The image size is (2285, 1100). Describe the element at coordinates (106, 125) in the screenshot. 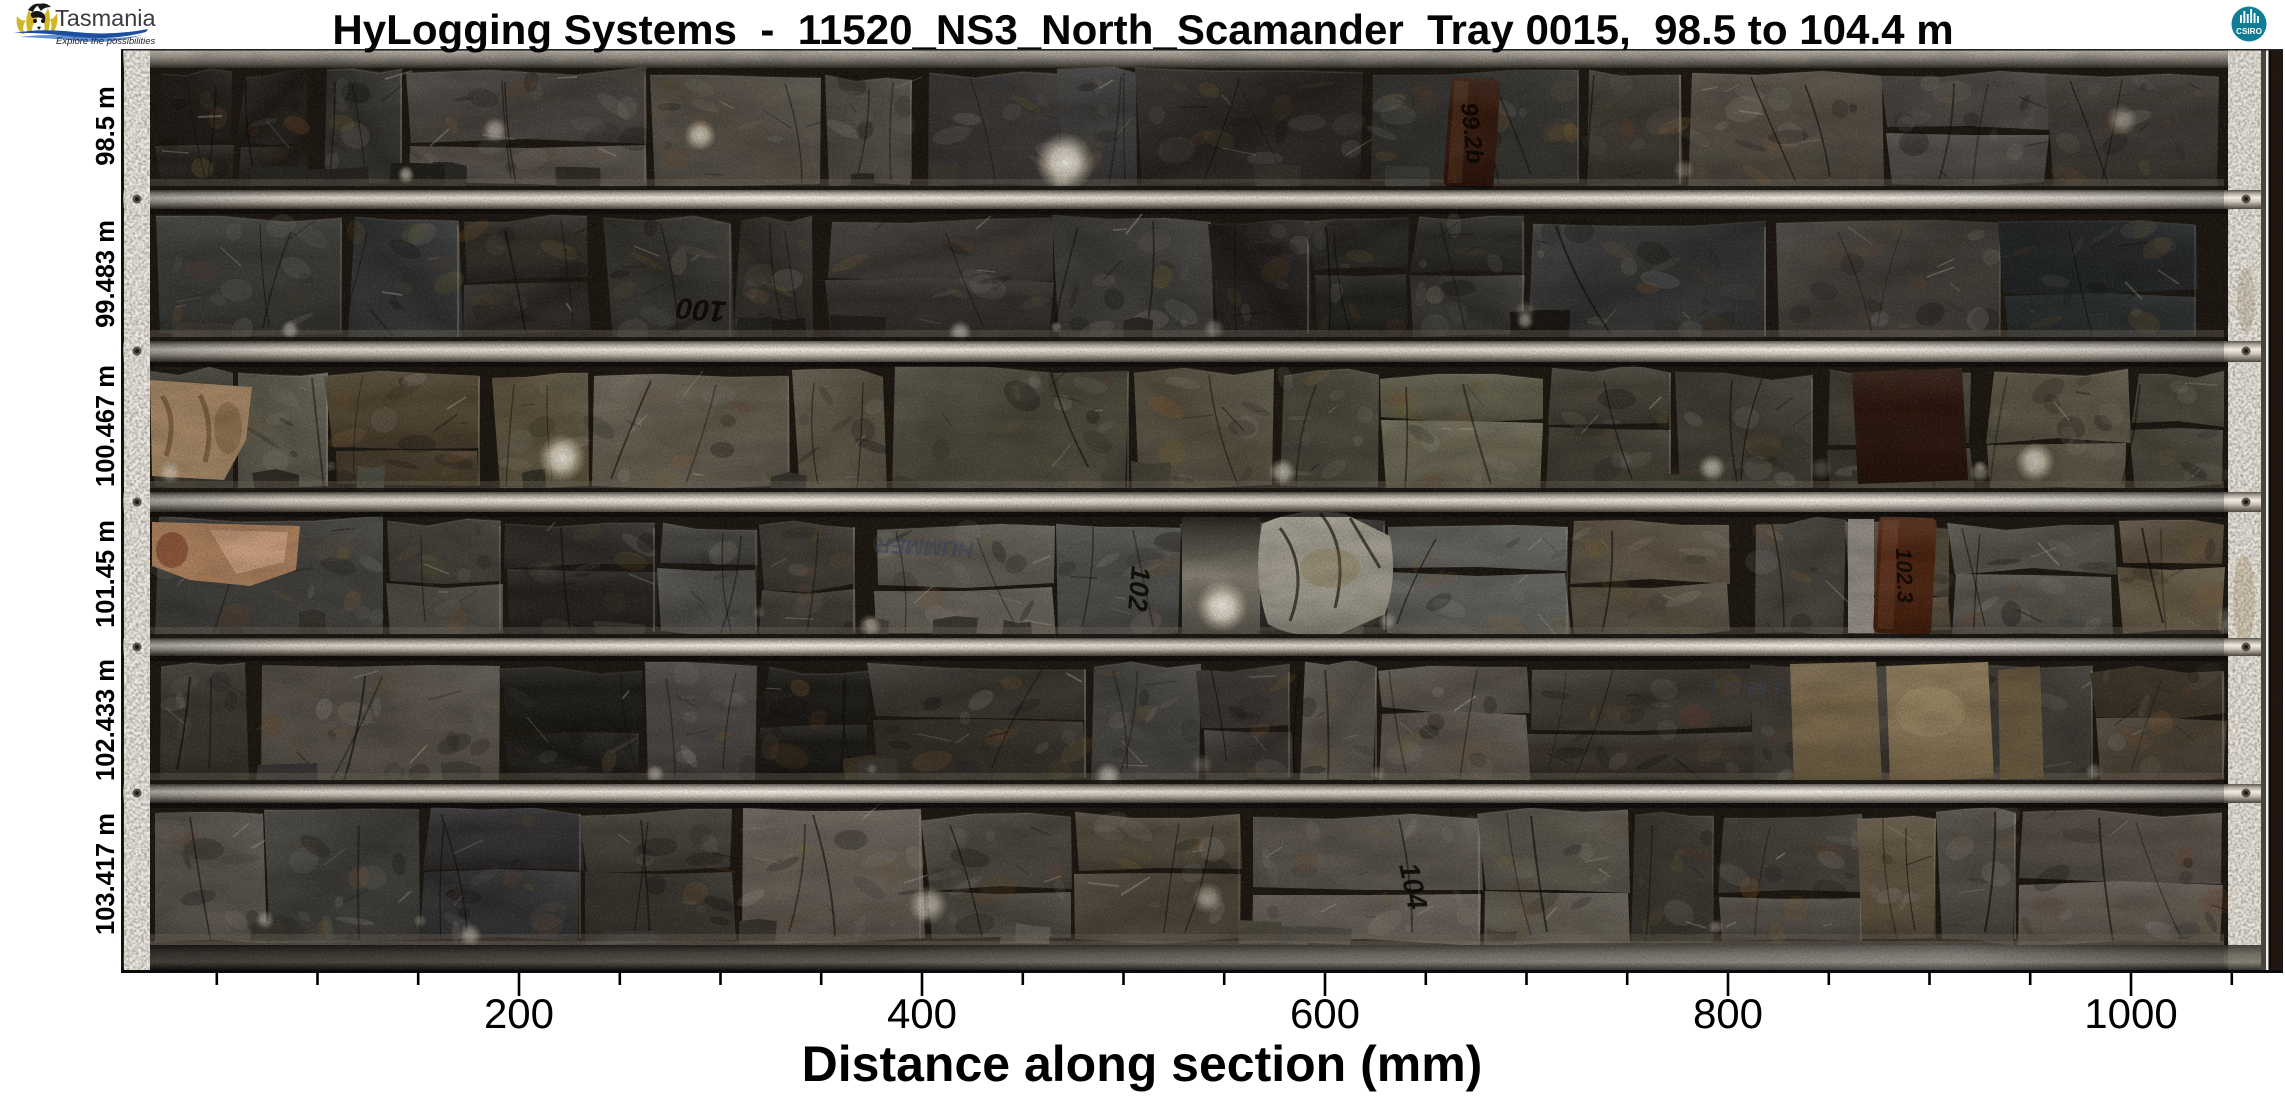

I see `svg-text: 98.5 m` at that location.